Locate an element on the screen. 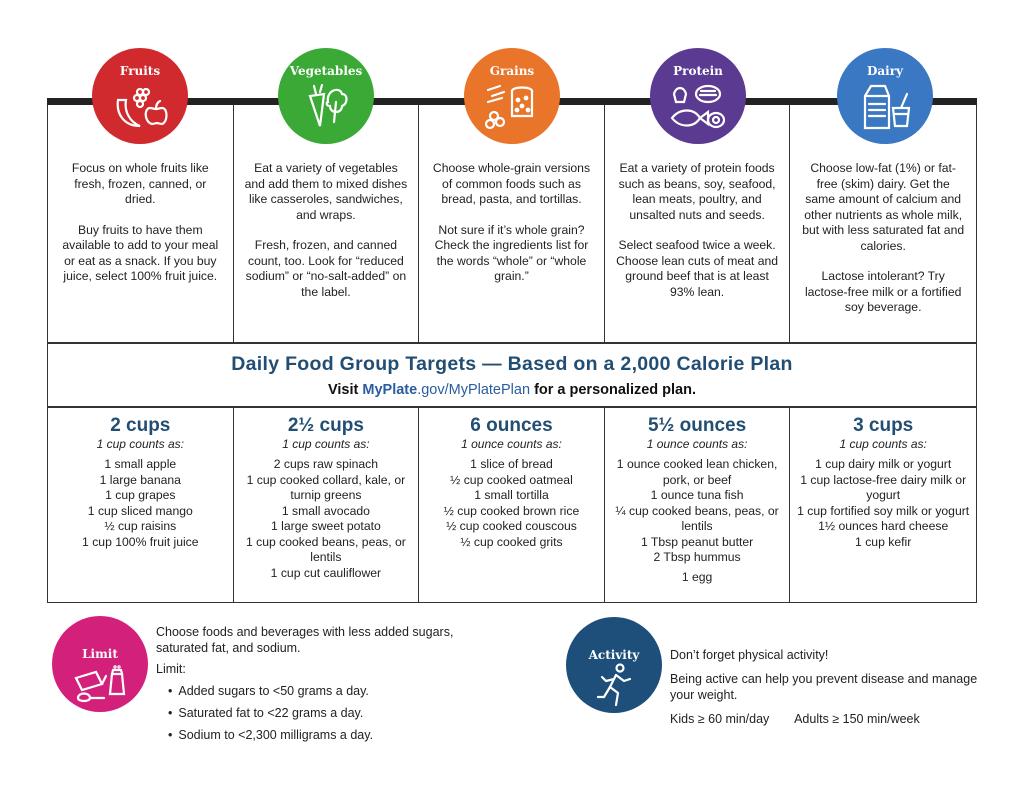 The height and width of the screenshot is (791, 1024). list-item: Sodium to <2,300 milligrams a day. is located at coordinates (322, 735).